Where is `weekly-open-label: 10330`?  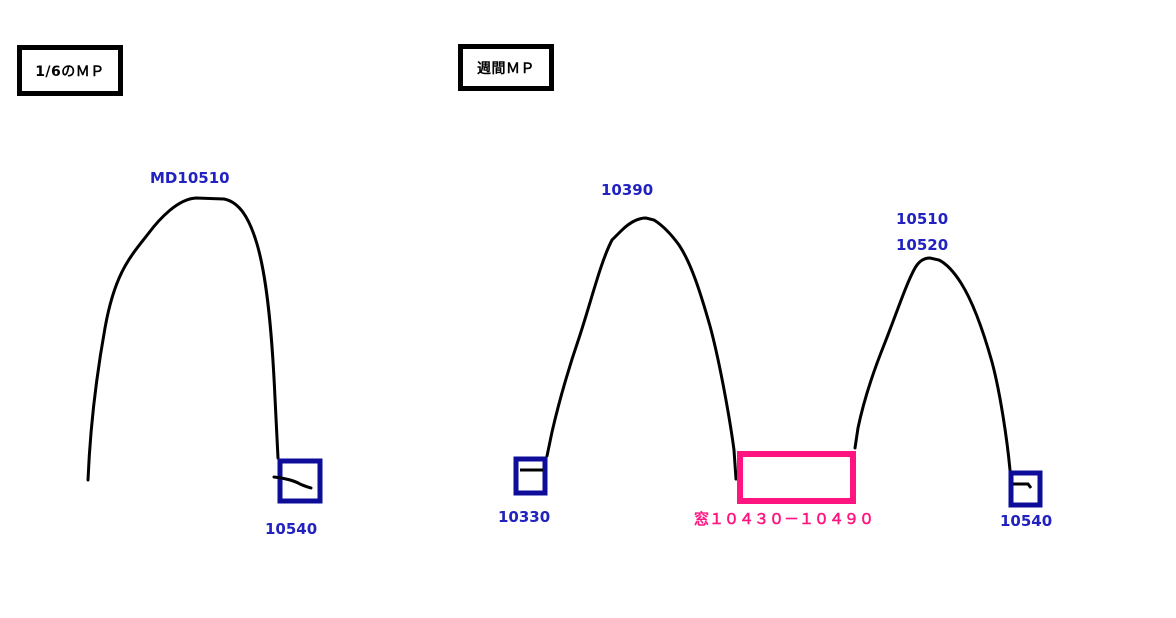
weekly-open-label: 10330 is located at coordinates (524, 517).